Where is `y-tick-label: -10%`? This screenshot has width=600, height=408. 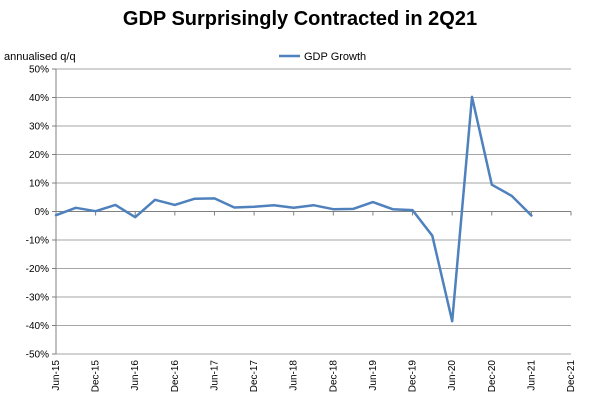
y-tick-label: -10% is located at coordinates (37, 241).